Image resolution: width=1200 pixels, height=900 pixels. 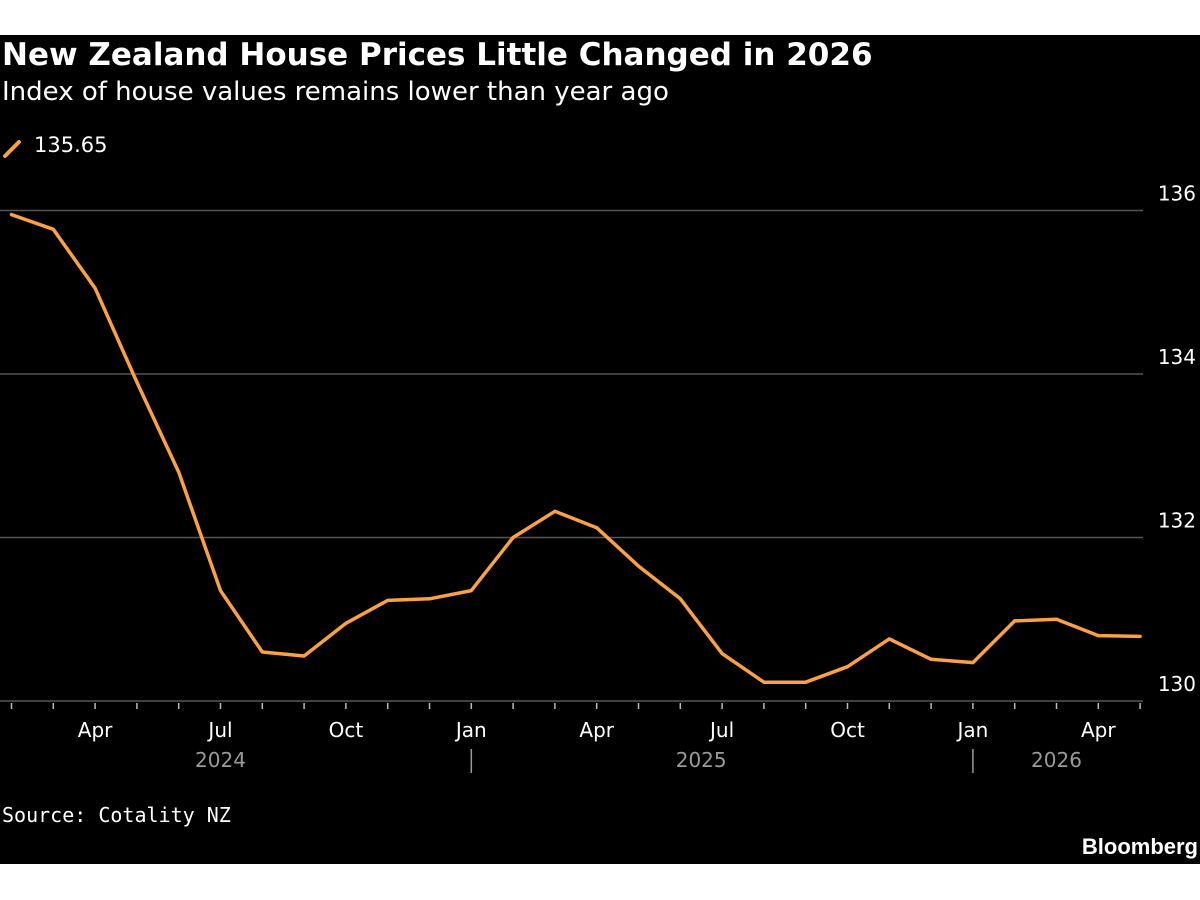 I want to click on legend-line-icon, so click(x=12, y=149).